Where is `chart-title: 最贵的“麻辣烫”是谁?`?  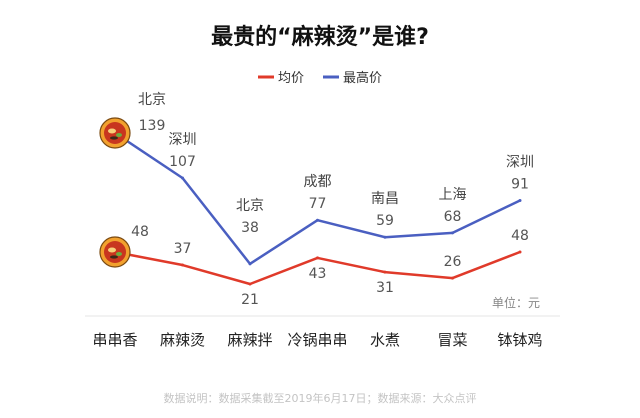
chart-title: 最贵的“麻辣烫”是谁? is located at coordinates (320, 37).